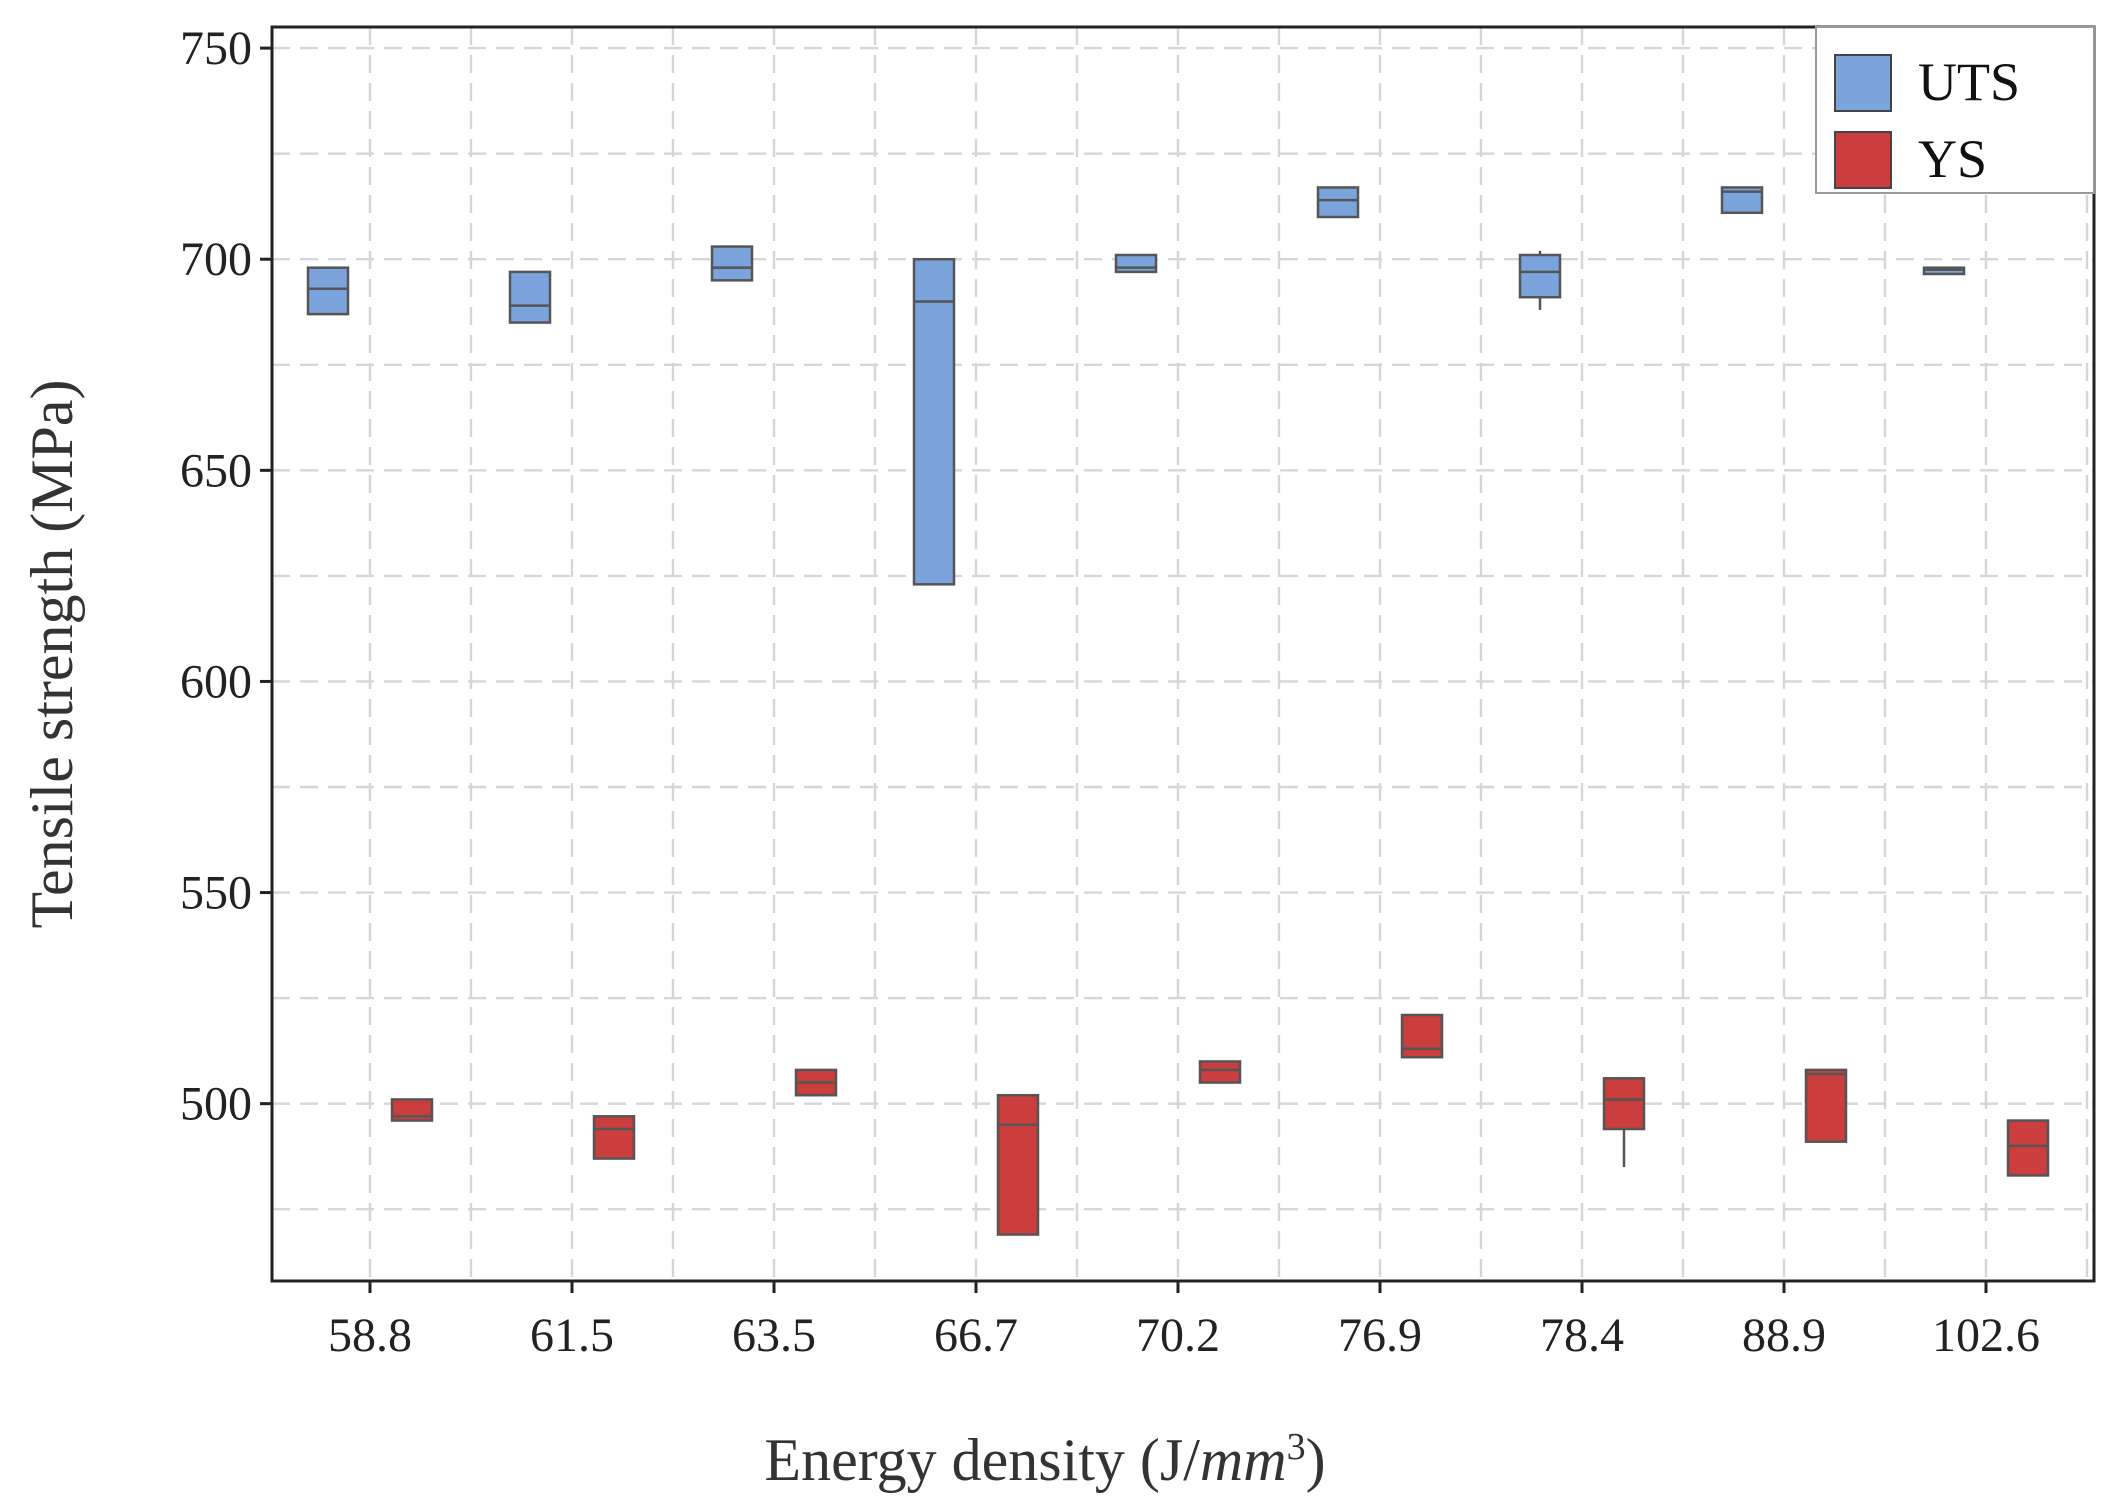 Image resolution: width=2106 pixels, height=1509 pixels. I want to click on uts-box-61.5, so click(530, 297).